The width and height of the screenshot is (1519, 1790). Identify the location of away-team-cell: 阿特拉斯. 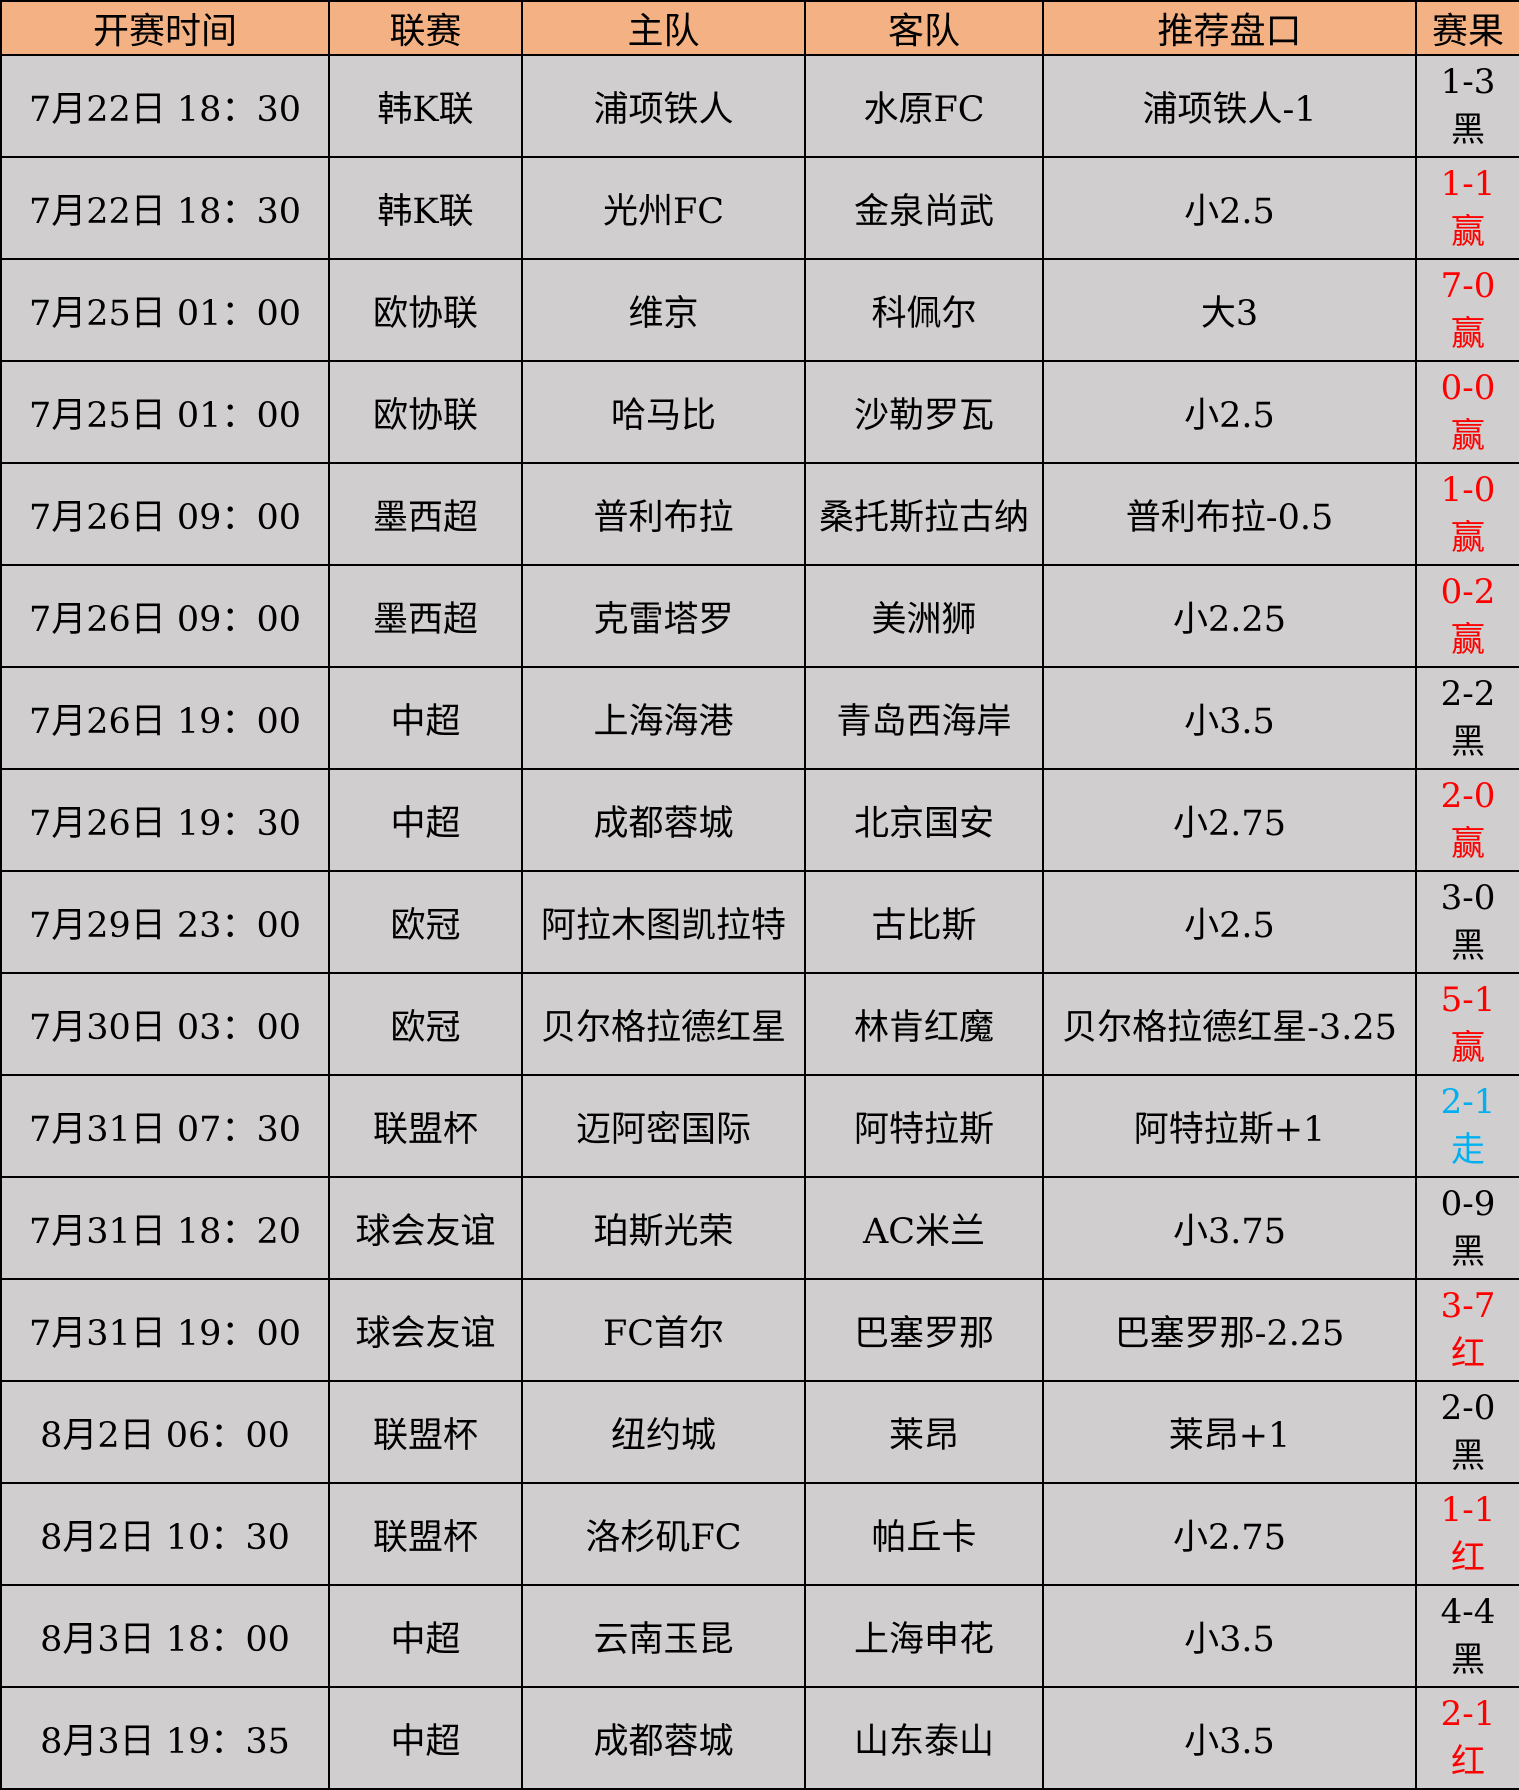
(924, 1126).